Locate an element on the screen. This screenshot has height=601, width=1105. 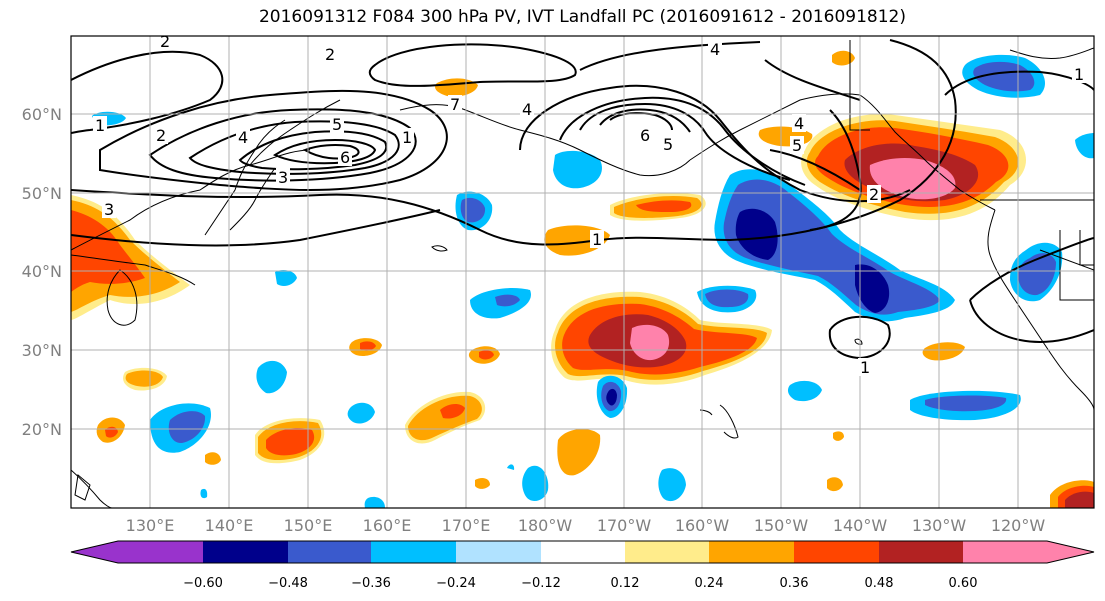
lon-label: 150°E is located at coordinates (308, 525).